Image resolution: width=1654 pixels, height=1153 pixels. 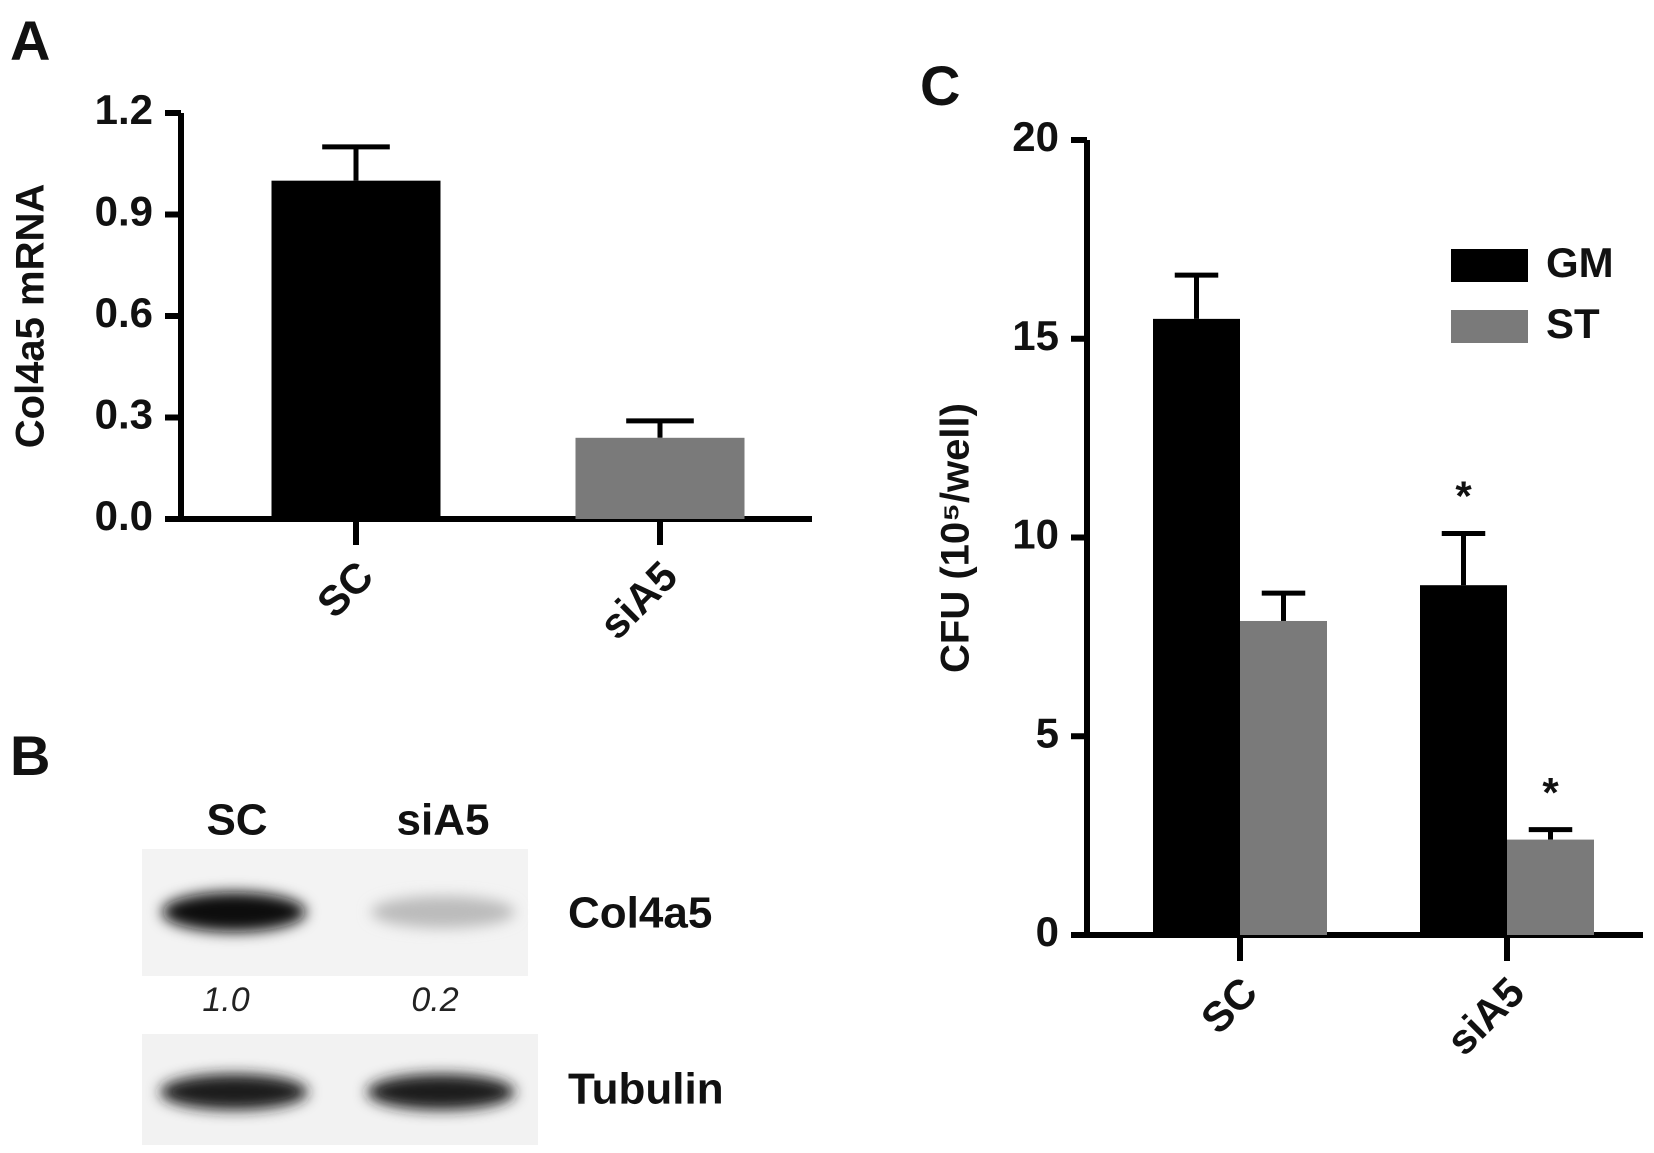 What do you see at coordinates (1035, 136) in the screenshot?
I see `y-tick-label: 20` at bounding box center [1035, 136].